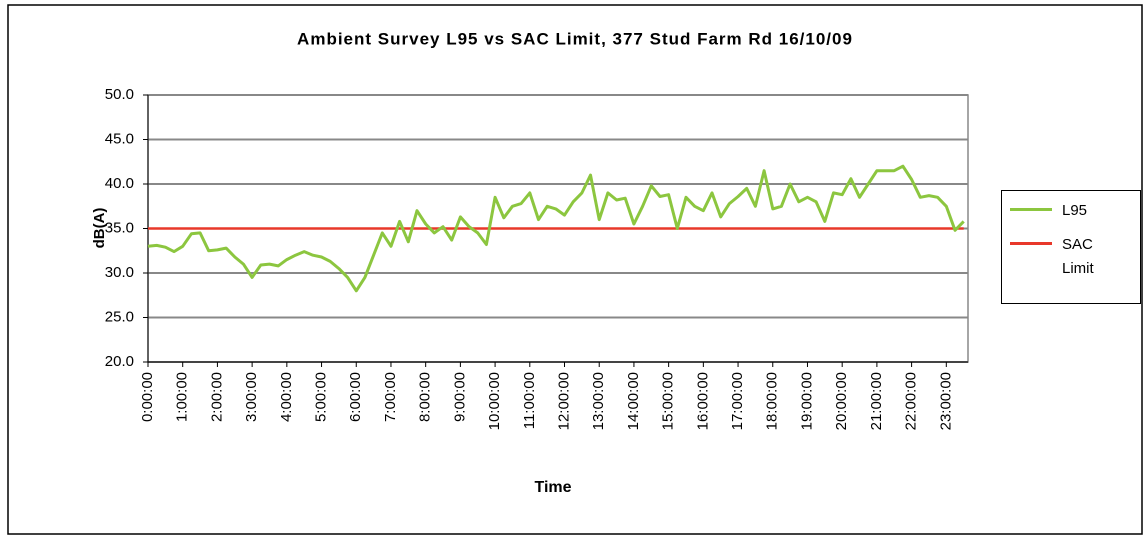  What do you see at coordinates (216, 397) in the screenshot?
I see `x-tick-label: 2:00:00` at bounding box center [216, 397].